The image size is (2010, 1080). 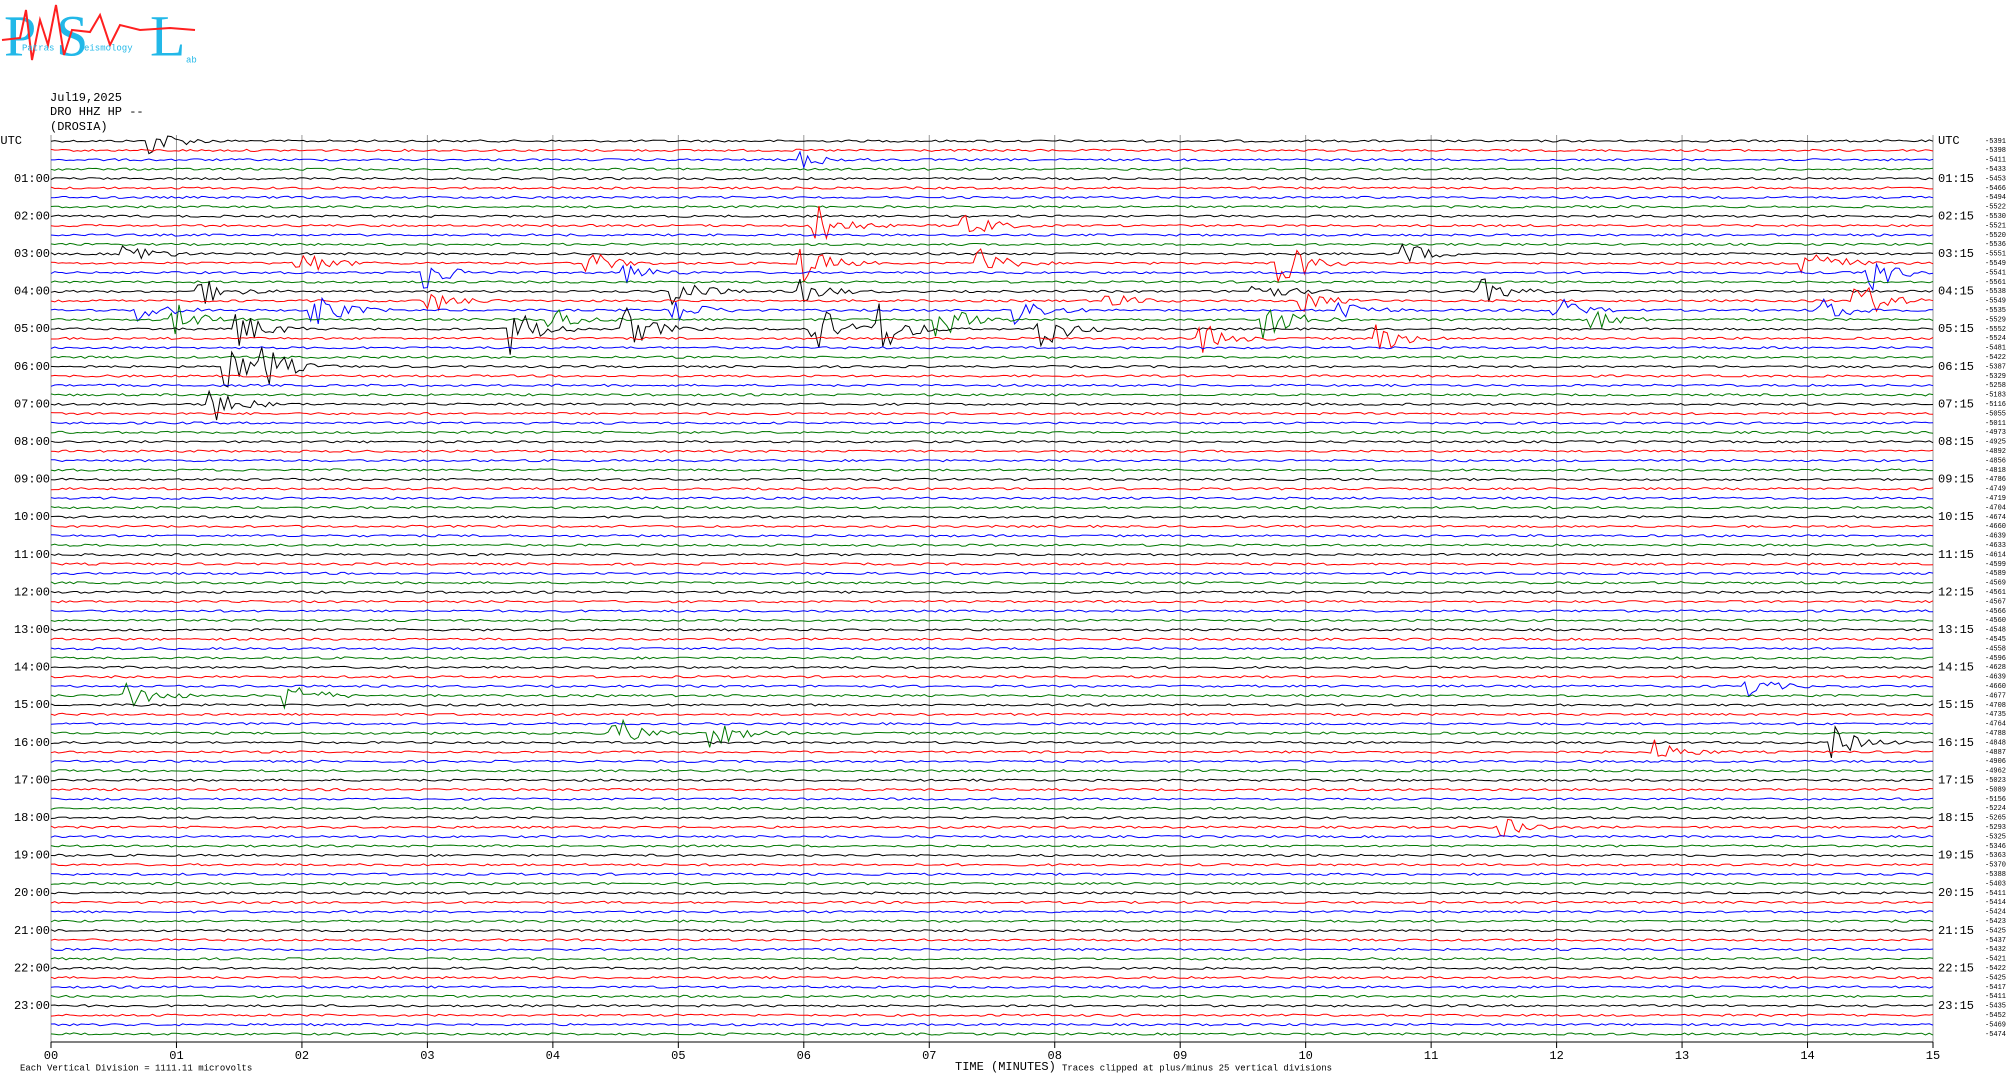 I want to click on trace-offset: -4545, so click(x=1995, y=640).